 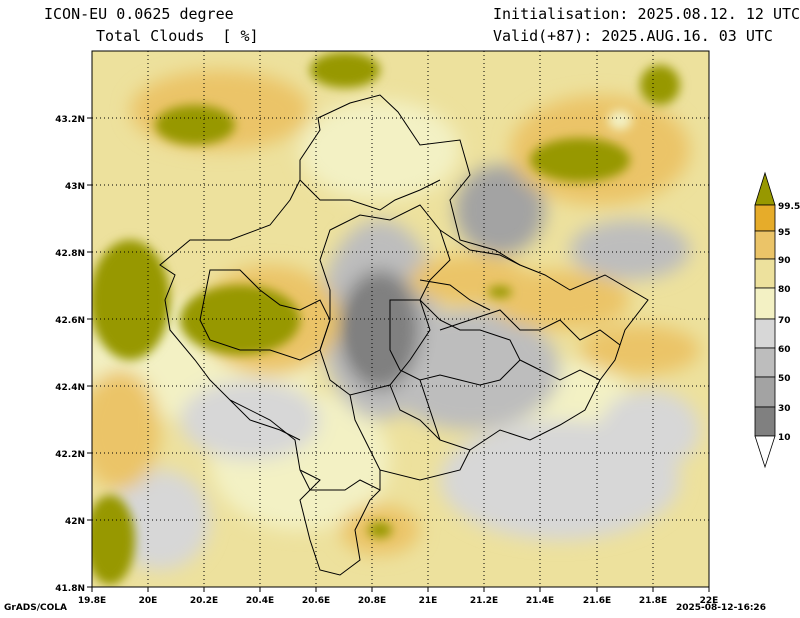 What do you see at coordinates (784, 379) in the screenshot?
I see `colorbar-label: 50` at bounding box center [784, 379].